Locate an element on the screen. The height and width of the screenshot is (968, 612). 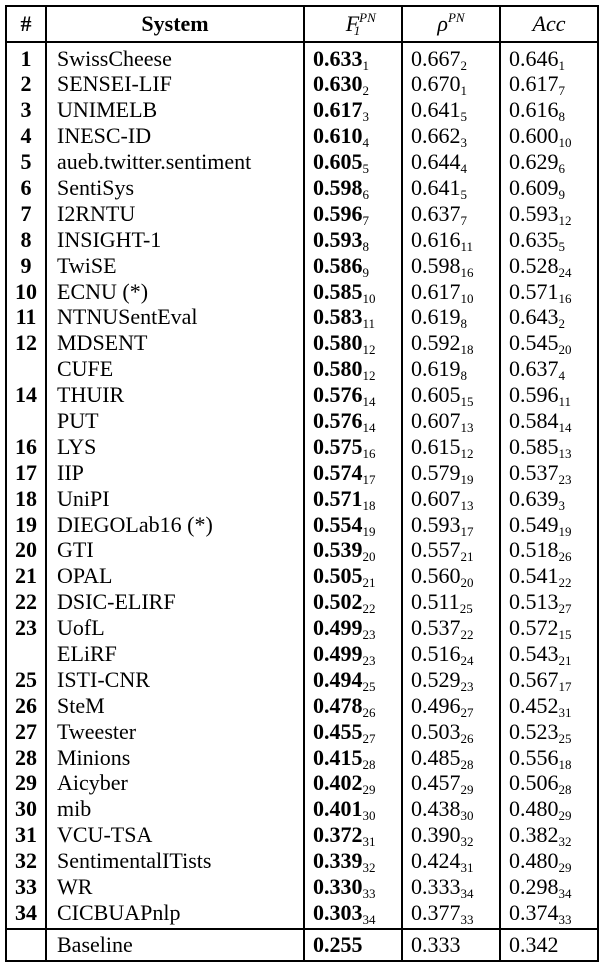
row-rho-value: 0.377 is located at coordinates (436, 912).